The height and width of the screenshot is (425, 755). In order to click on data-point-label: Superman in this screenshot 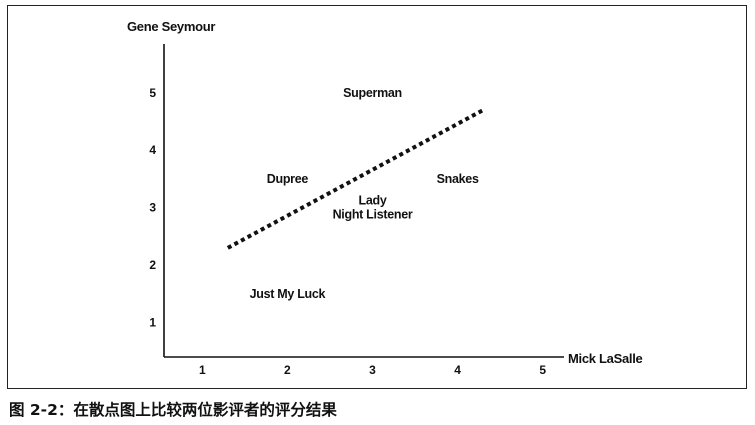, I will do `click(372, 93)`.